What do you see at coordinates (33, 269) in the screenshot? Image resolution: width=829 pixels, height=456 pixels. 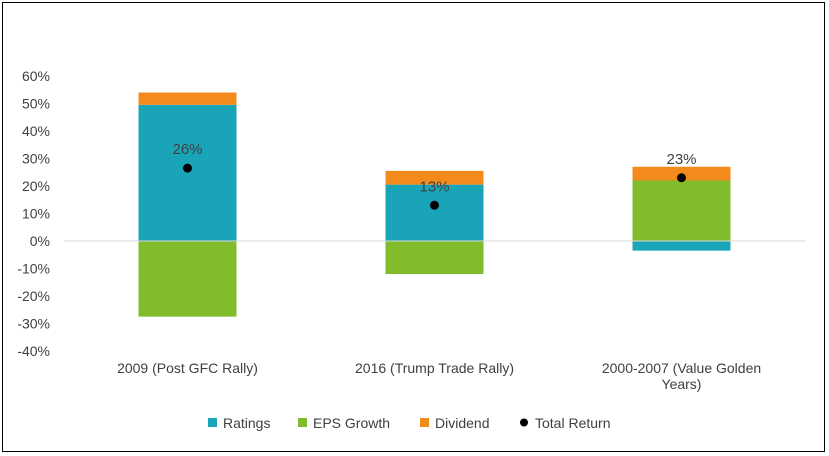 I see `y-tick-label: -10%` at bounding box center [33, 269].